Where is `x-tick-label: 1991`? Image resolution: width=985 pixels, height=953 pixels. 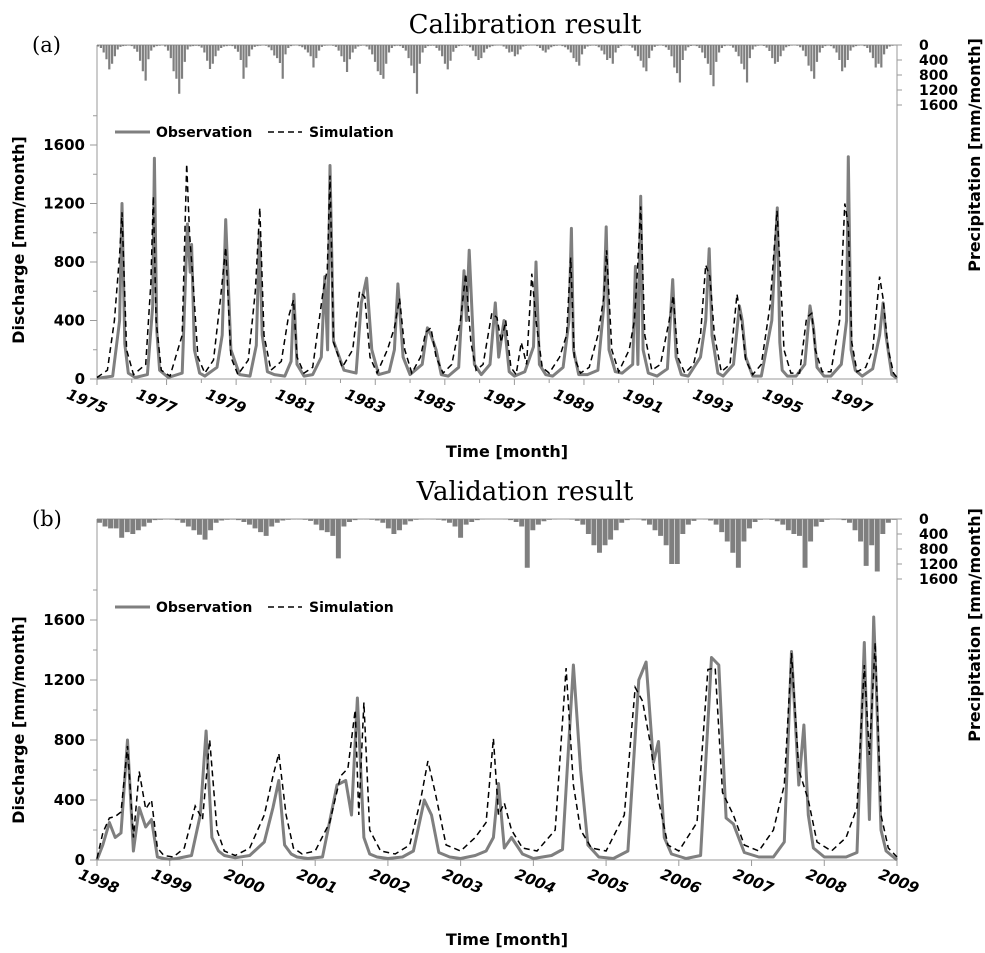
x-tick-label: 1991 is located at coordinates (643, 401).